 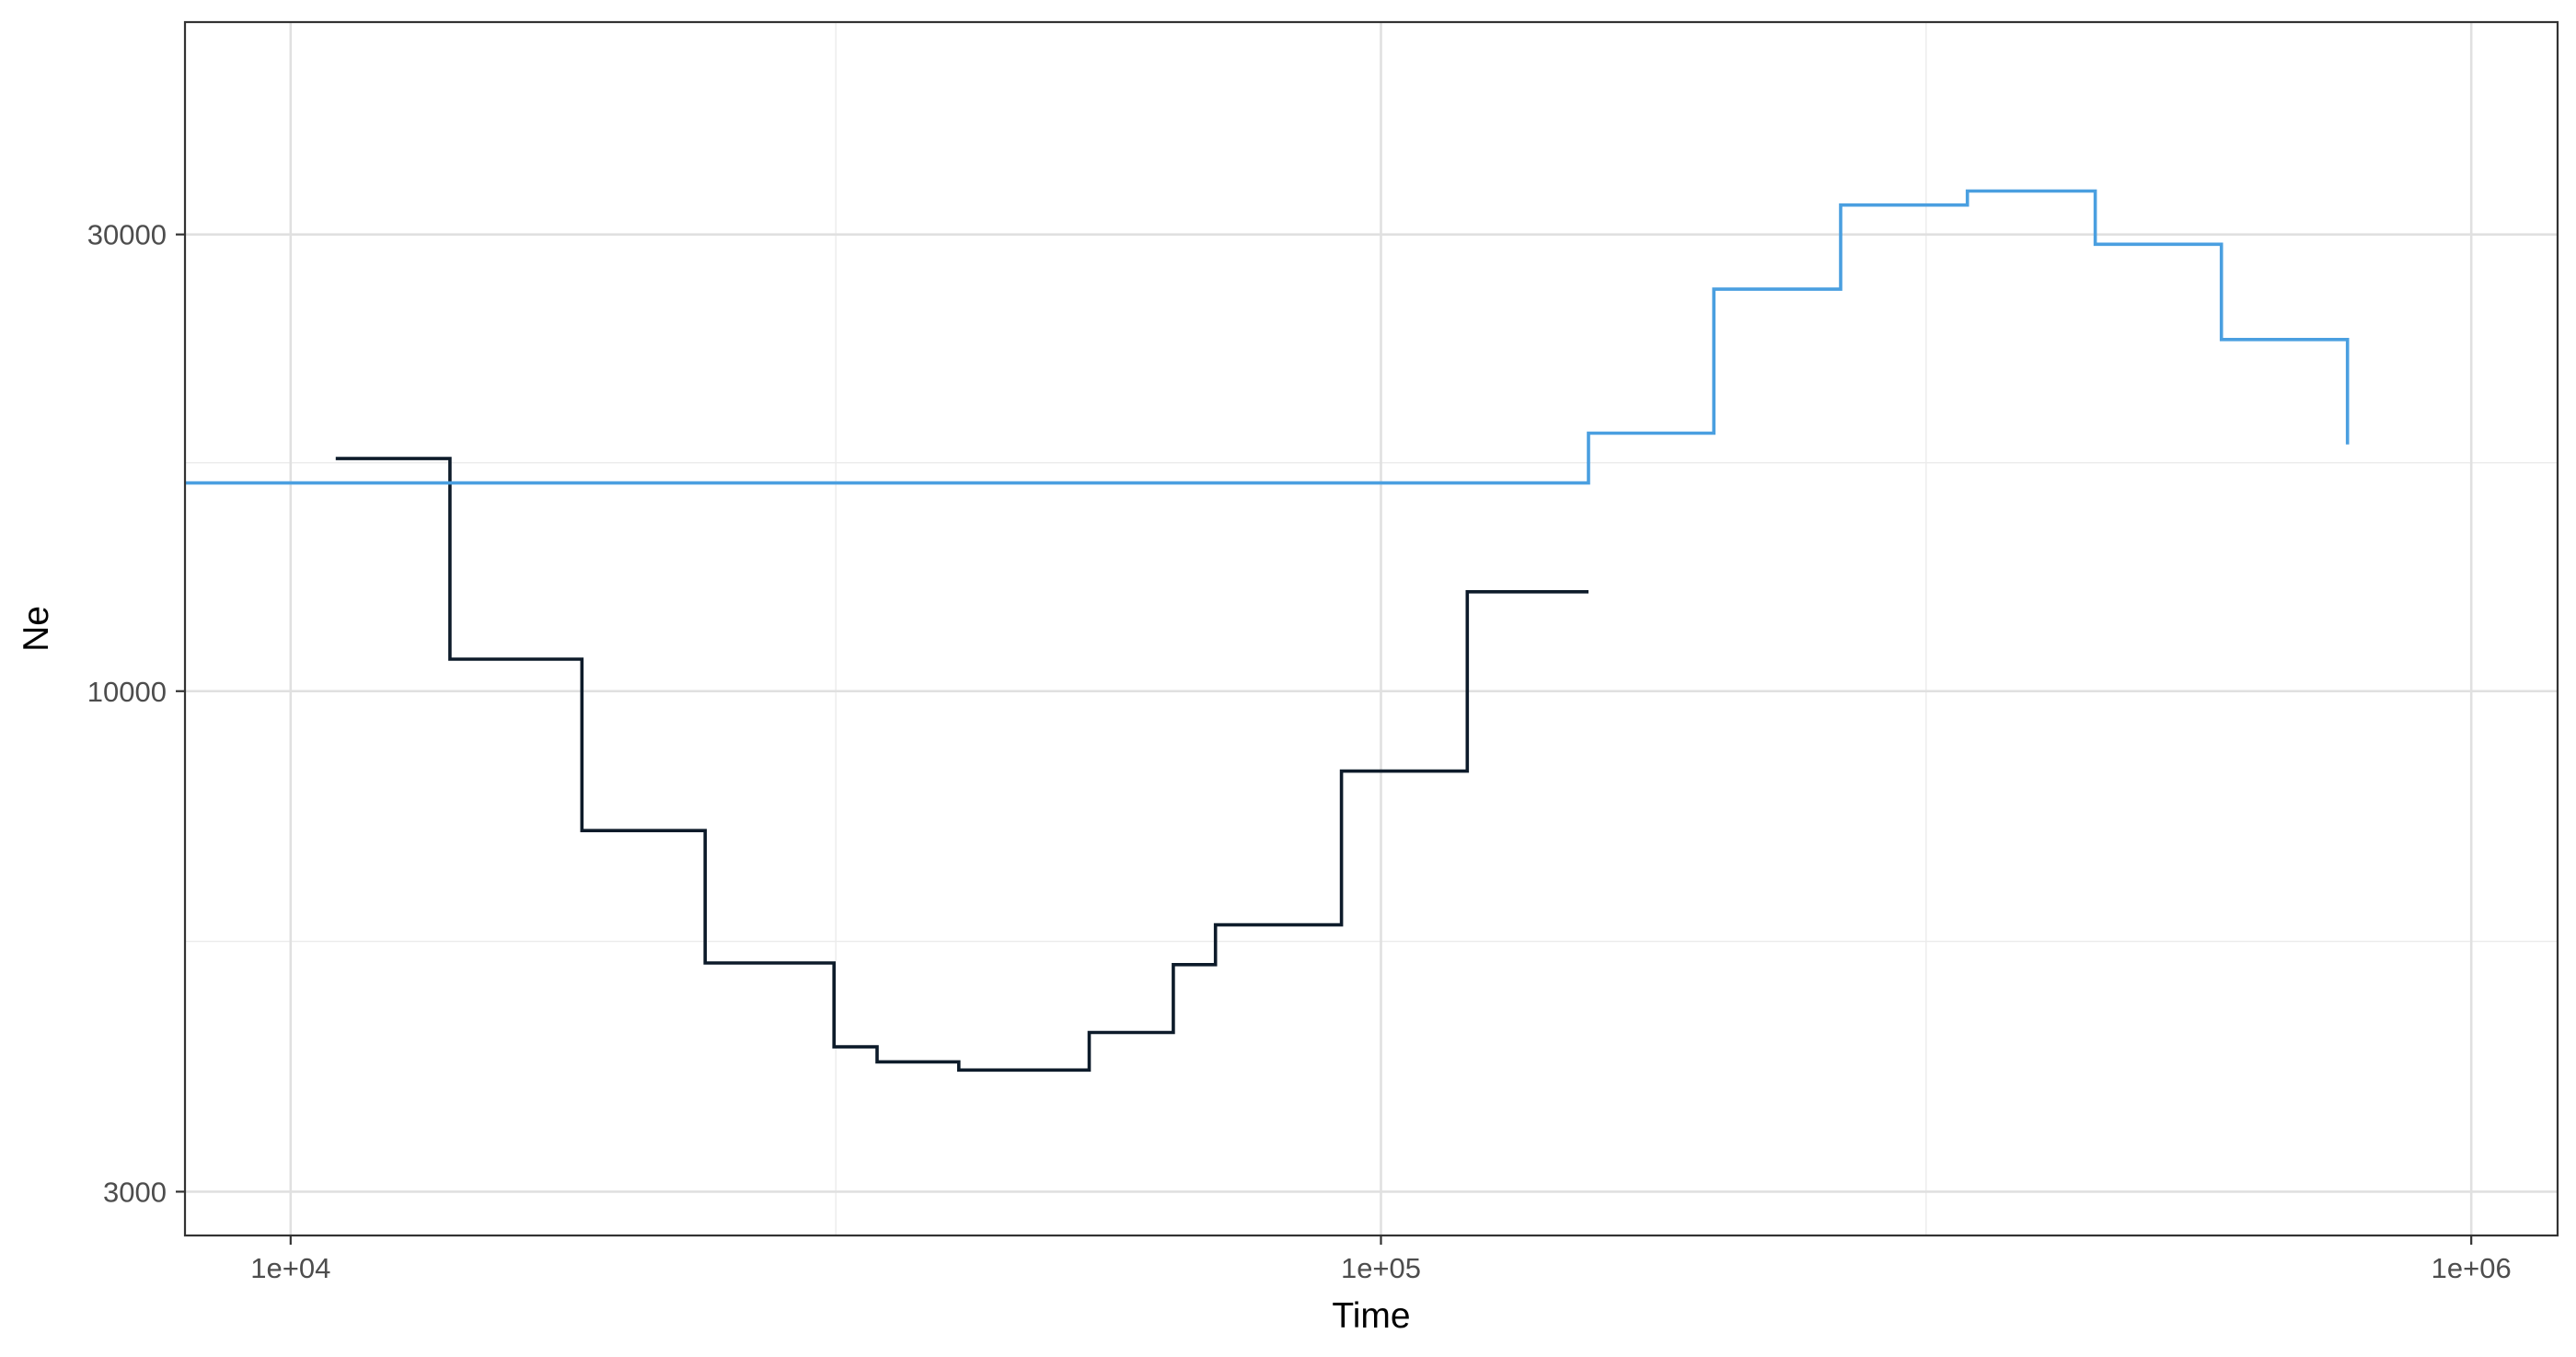 I want to click on y-tick-label: 30000, so click(x=127, y=235).